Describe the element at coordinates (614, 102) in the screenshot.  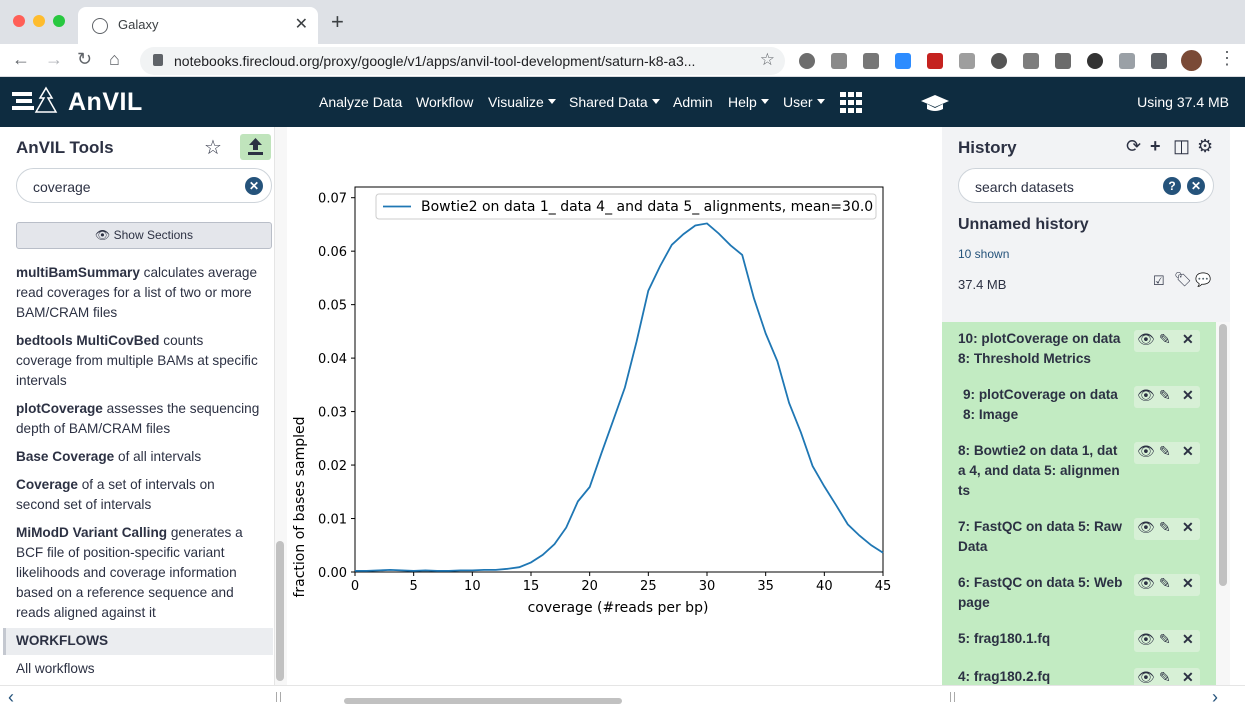
I see `nav-shared-data: Shared Data` at that location.